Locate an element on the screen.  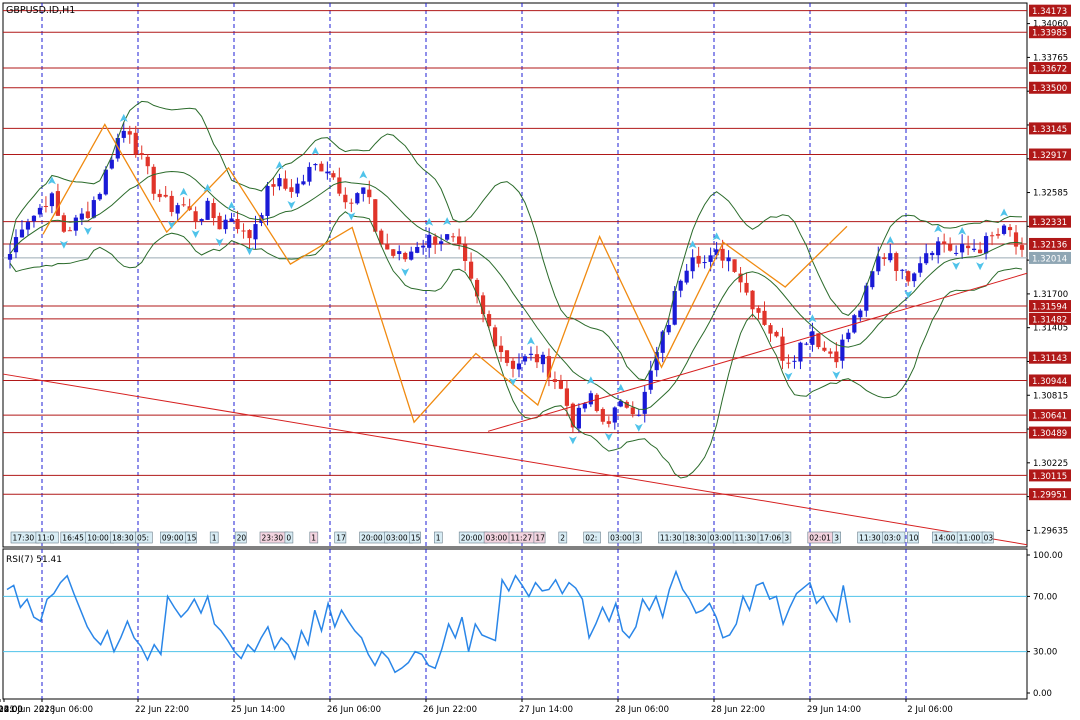
current-price-label: 1.32014 is located at coordinates (1049, 259).